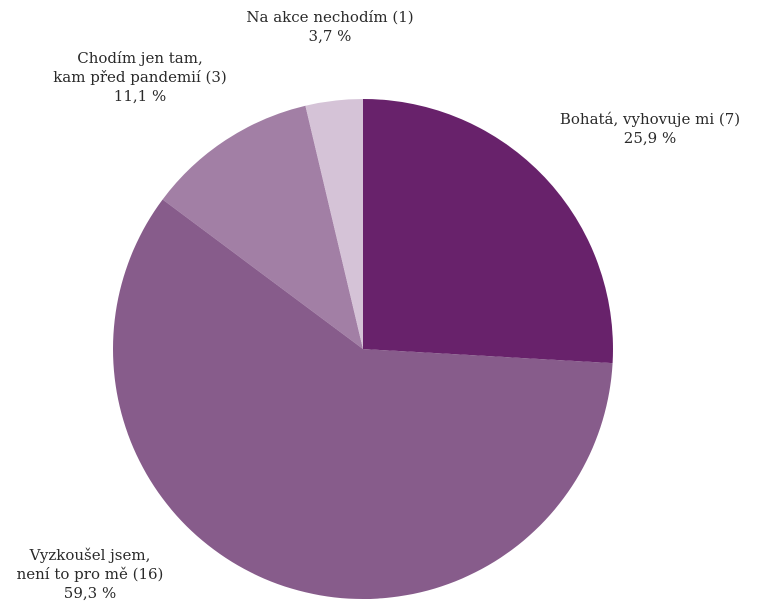 The width and height of the screenshot is (766, 614). Describe the element at coordinates (330, 36) in the screenshot. I see `slice-percent-3: 3,7 %` at that location.